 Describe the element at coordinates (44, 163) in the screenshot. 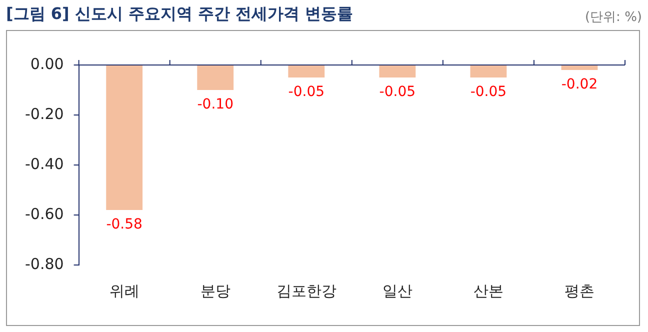

I see `y-tick-label: -0.40` at that location.